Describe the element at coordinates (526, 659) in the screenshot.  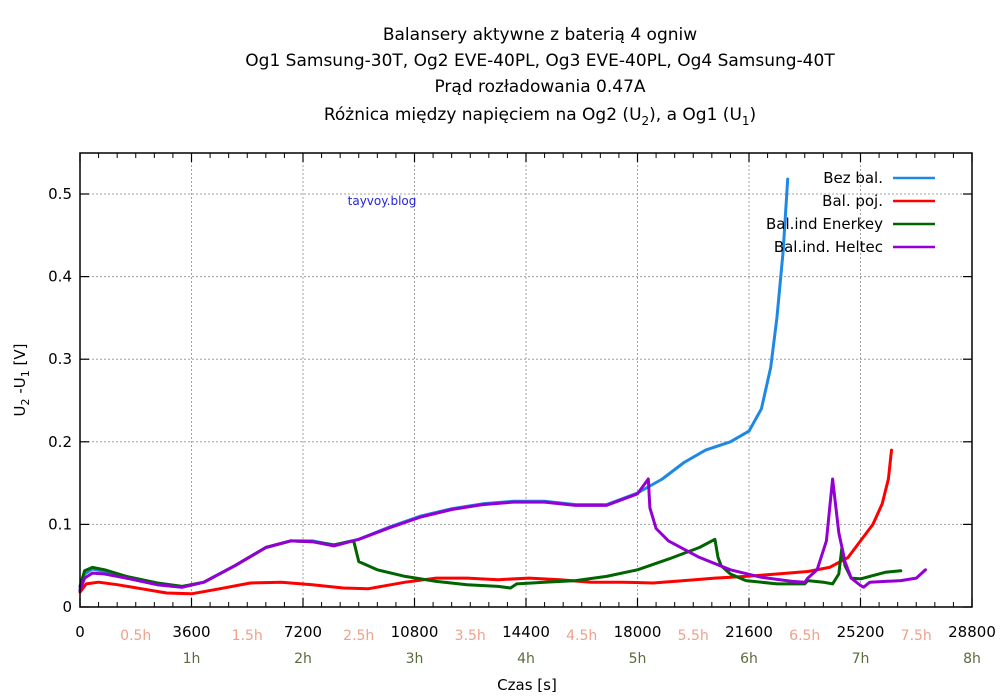
I see `hour-label: 4h` at that location.